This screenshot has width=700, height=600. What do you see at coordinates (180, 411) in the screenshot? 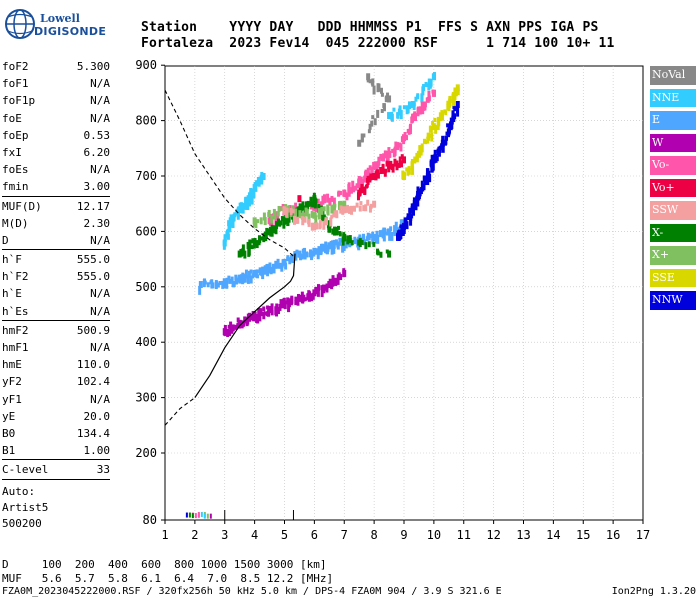
I see `profile-bottomside-extrapolation` at bounding box center [180, 411].